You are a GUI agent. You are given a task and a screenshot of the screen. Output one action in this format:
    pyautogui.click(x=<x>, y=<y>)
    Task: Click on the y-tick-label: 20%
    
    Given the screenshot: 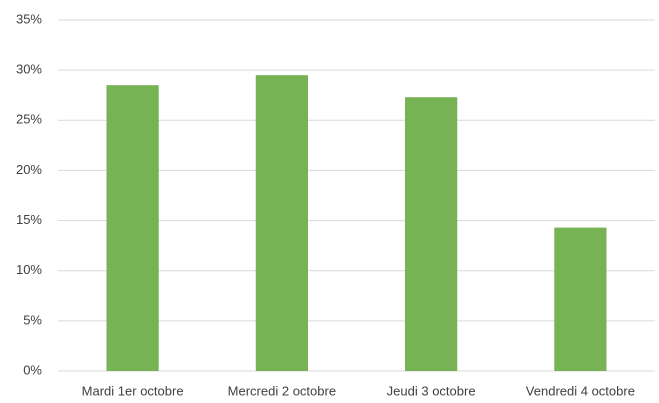 What is the action you would take?
    pyautogui.click(x=29, y=169)
    